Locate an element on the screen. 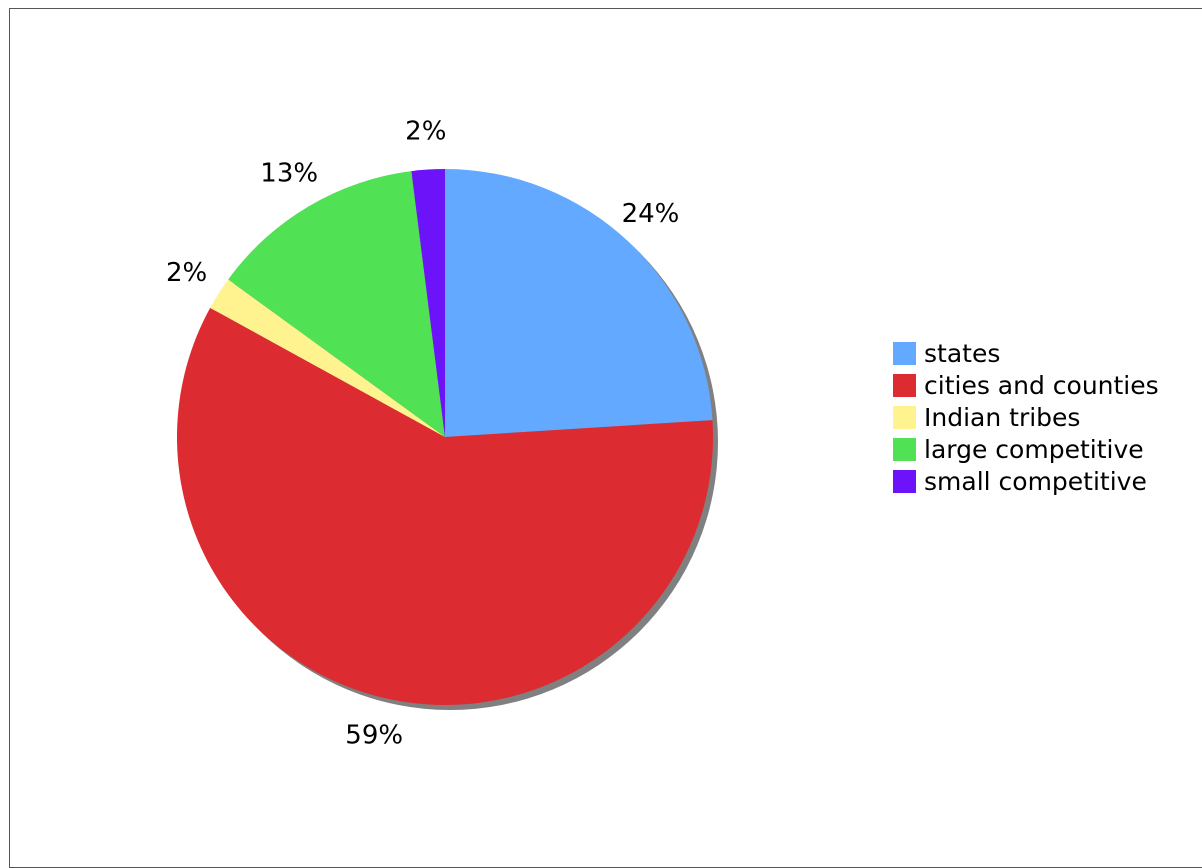 Image resolution: width=1202 pixels, height=868 pixels. legend-item: small competitive is located at coordinates (1026, 481).